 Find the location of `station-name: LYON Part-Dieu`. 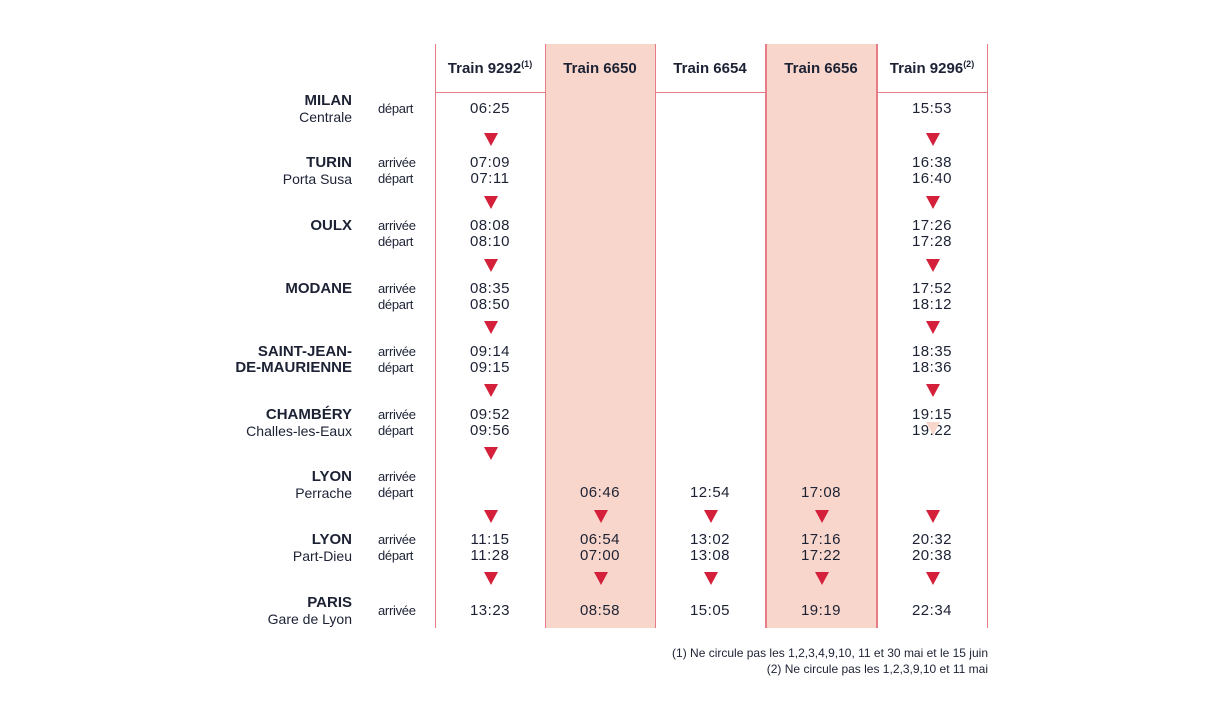

station-name: LYON Part-Dieu is located at coordinates (276, 548).